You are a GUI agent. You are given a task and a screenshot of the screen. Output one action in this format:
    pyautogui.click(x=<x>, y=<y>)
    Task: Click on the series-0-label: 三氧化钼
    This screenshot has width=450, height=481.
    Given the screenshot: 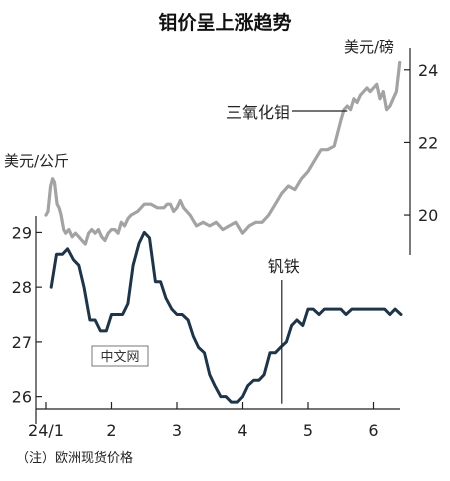 What is the action you would take?
    pyautogui.click(x=258, y=112)
    